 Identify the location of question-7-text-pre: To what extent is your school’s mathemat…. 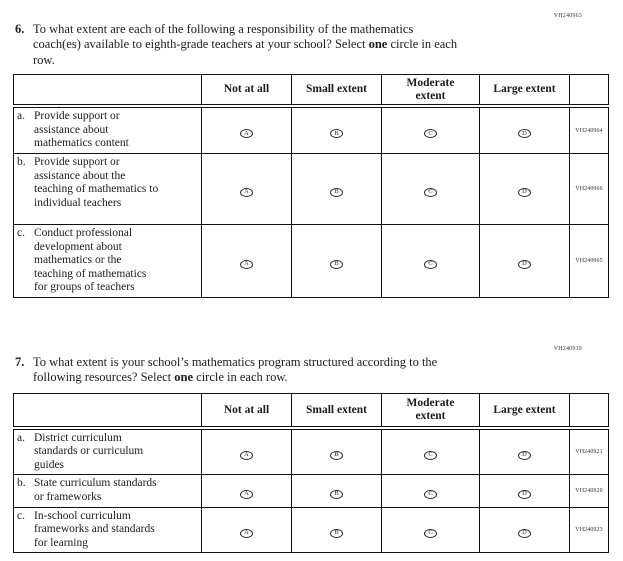
(235, 369).